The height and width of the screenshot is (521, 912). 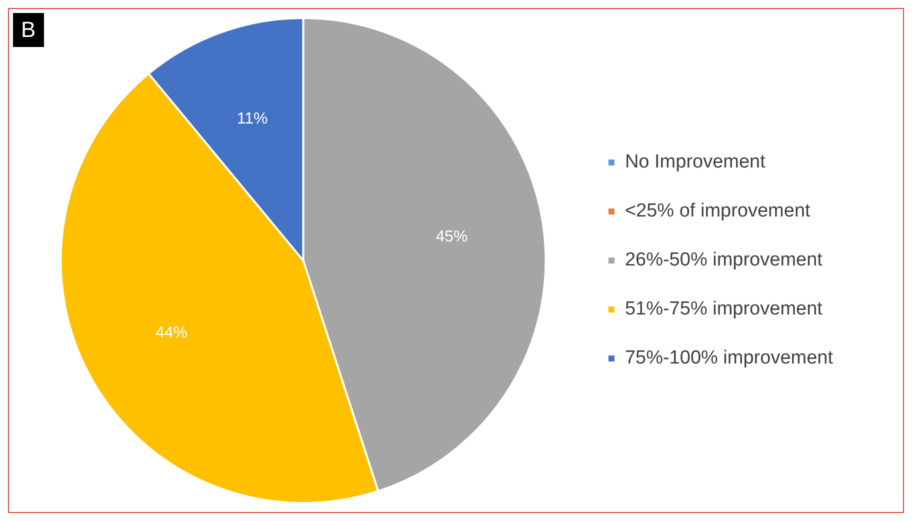 What do you see at coordinates (252, 119) in the screenshot?
I see `data-label: 11%` at bounding box center [252, 119].